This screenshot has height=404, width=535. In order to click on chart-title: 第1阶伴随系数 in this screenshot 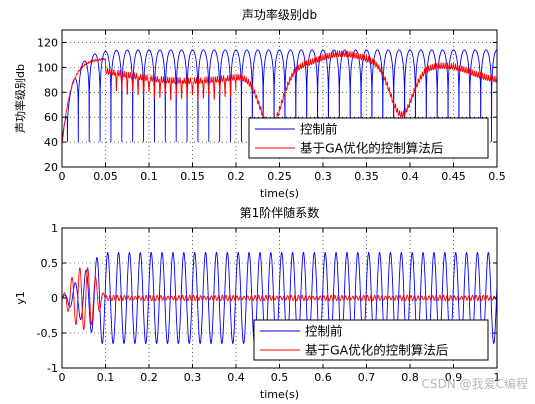, I will do `click(280, 212)`.